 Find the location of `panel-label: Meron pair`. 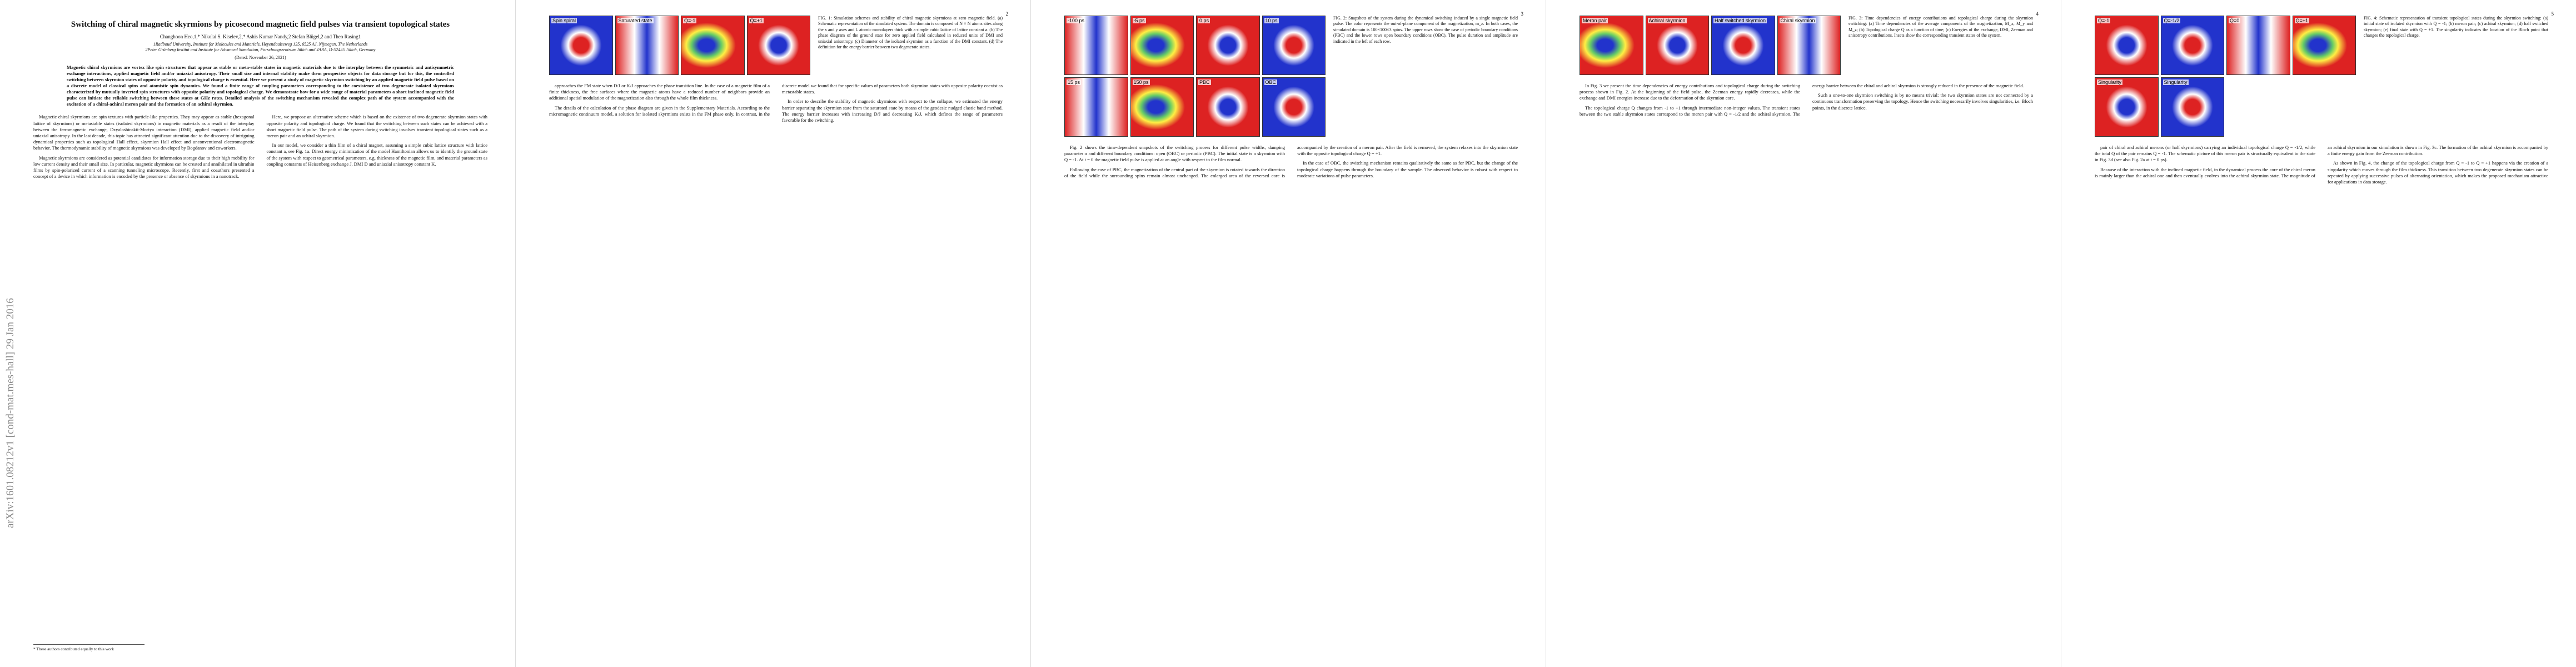

panel-label: Meron pair is located at coordinates (1595, 20).